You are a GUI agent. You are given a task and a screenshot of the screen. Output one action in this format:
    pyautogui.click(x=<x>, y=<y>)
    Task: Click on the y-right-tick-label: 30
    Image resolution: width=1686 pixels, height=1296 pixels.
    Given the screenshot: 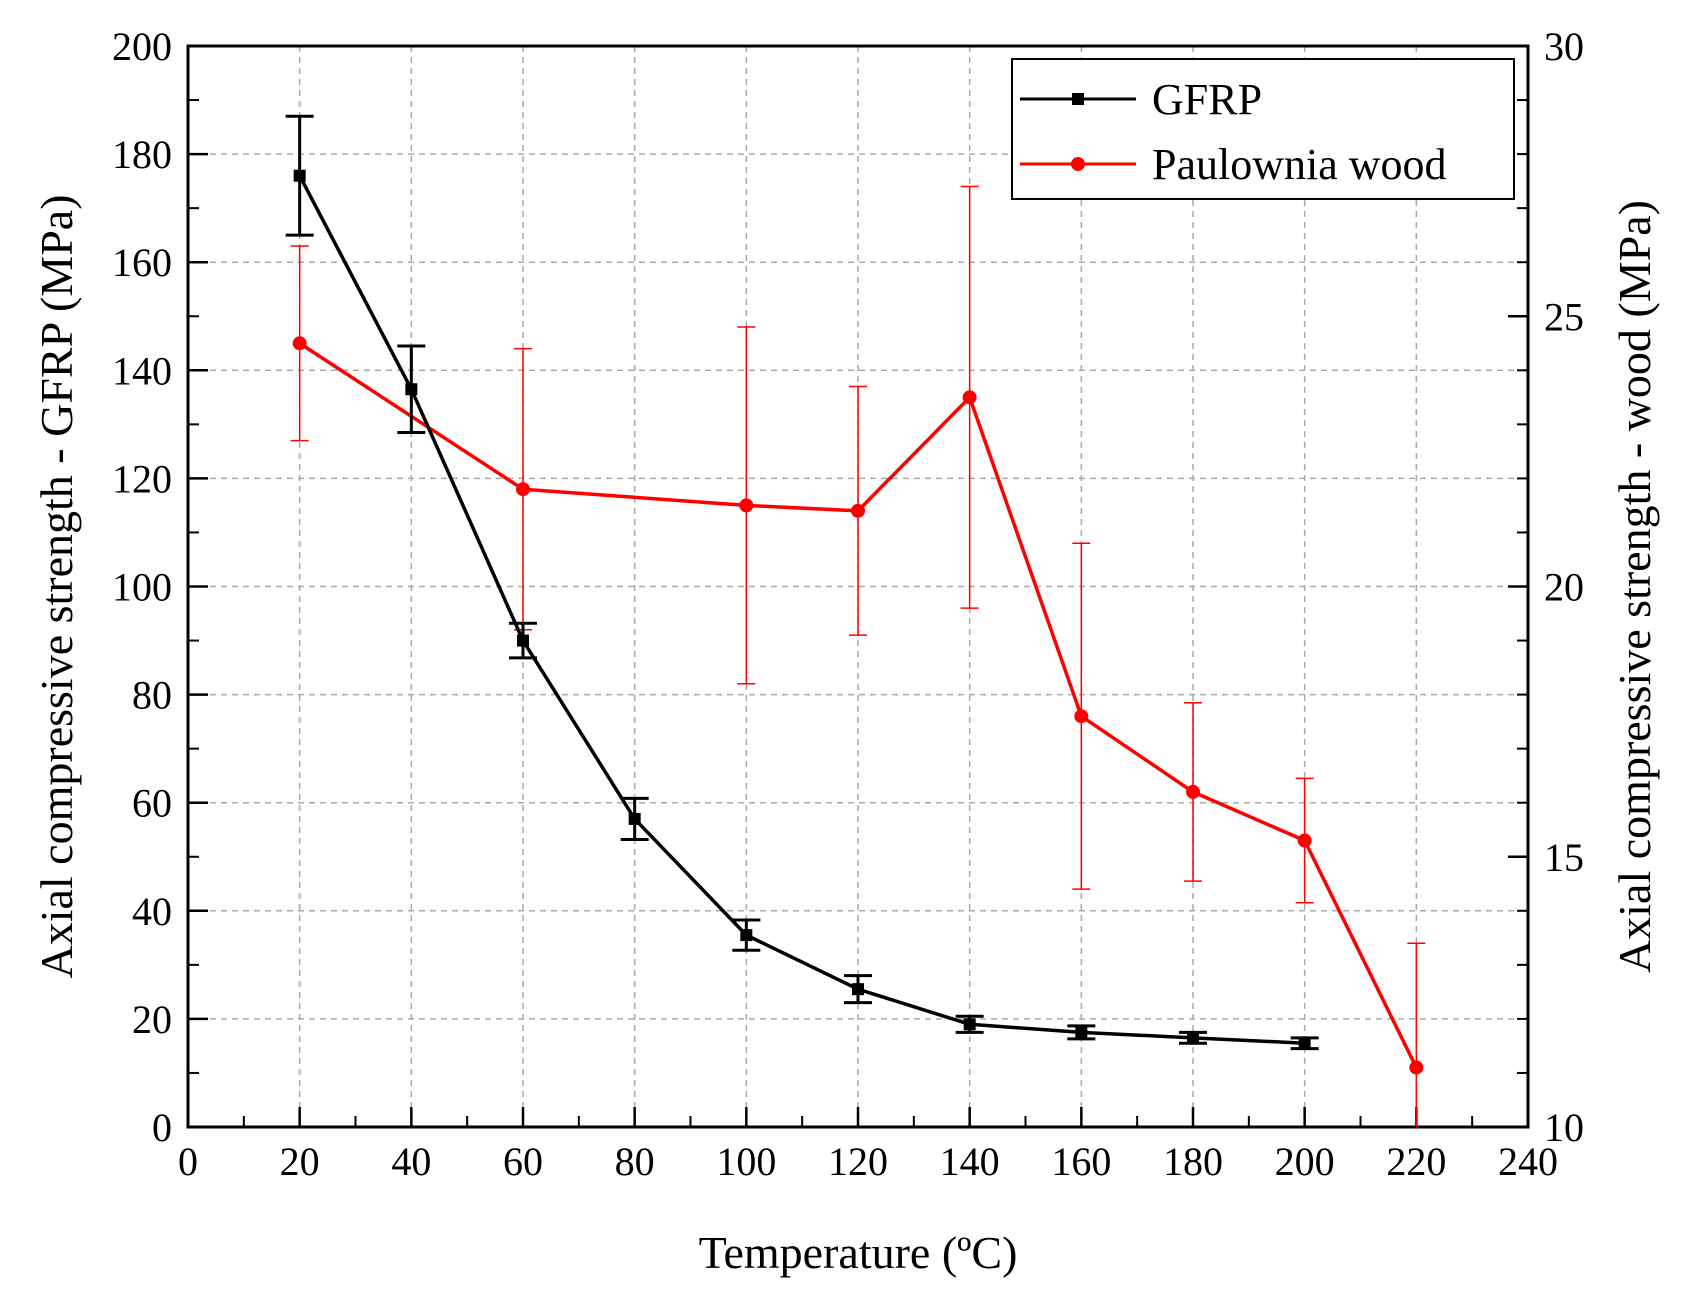 What is the action you would take?
    pyautogui.click(x=1564, y=46)
    